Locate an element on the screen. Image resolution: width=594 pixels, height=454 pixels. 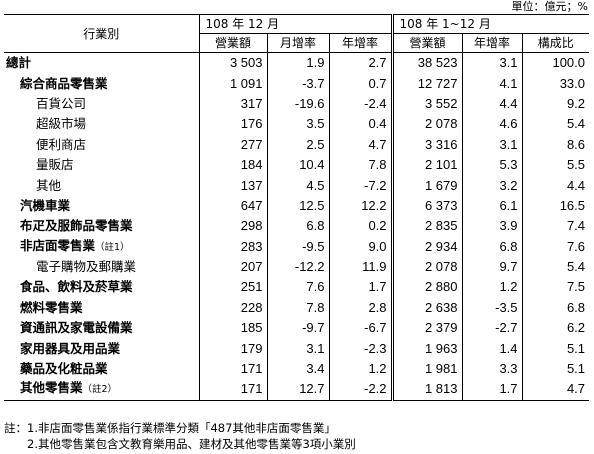
cell-p1-yoy: -7.2 is located at coordinates (360, 185).